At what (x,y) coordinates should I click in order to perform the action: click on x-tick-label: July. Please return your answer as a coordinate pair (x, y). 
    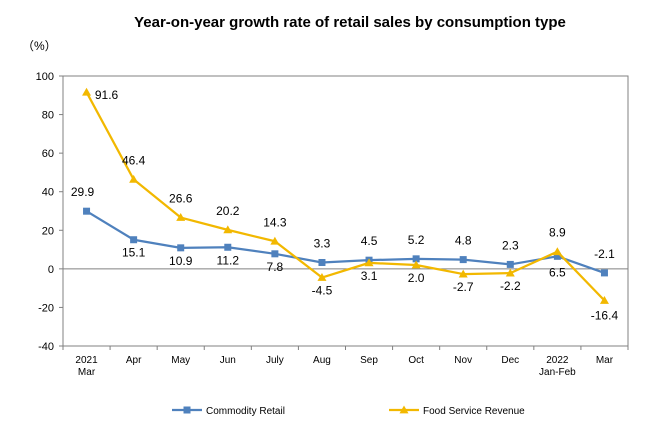
    Looking at the image, I should click on (275, 360).